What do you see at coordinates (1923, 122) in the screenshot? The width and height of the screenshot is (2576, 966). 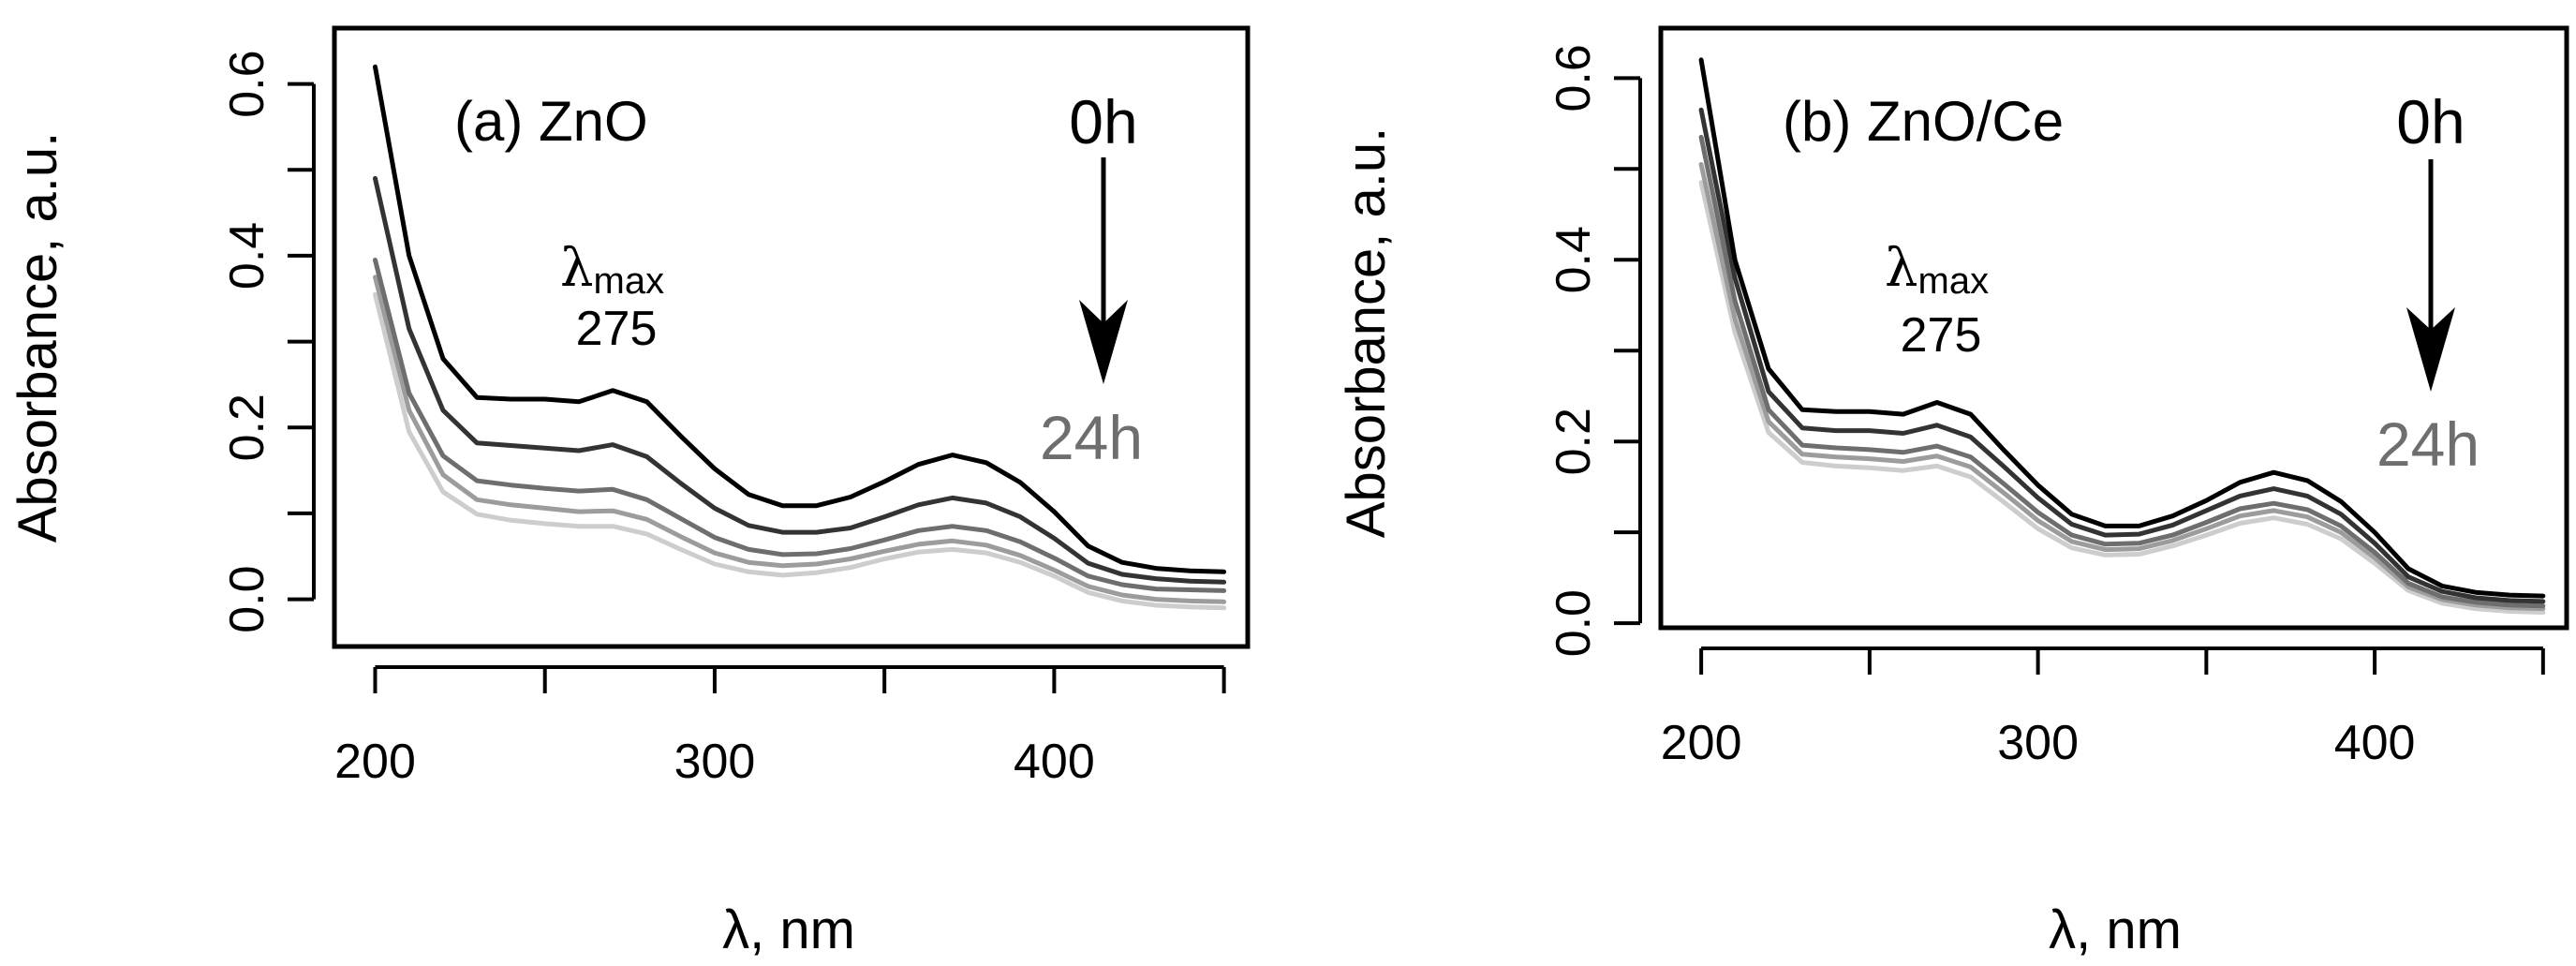 I see `panel-label: (b) ZnO/Ce` at bounding box center [1923, 122].